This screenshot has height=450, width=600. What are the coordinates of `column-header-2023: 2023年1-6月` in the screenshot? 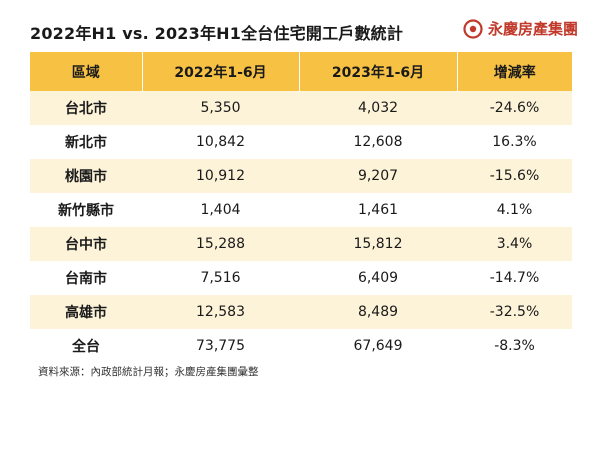 It's located at (378, 71).